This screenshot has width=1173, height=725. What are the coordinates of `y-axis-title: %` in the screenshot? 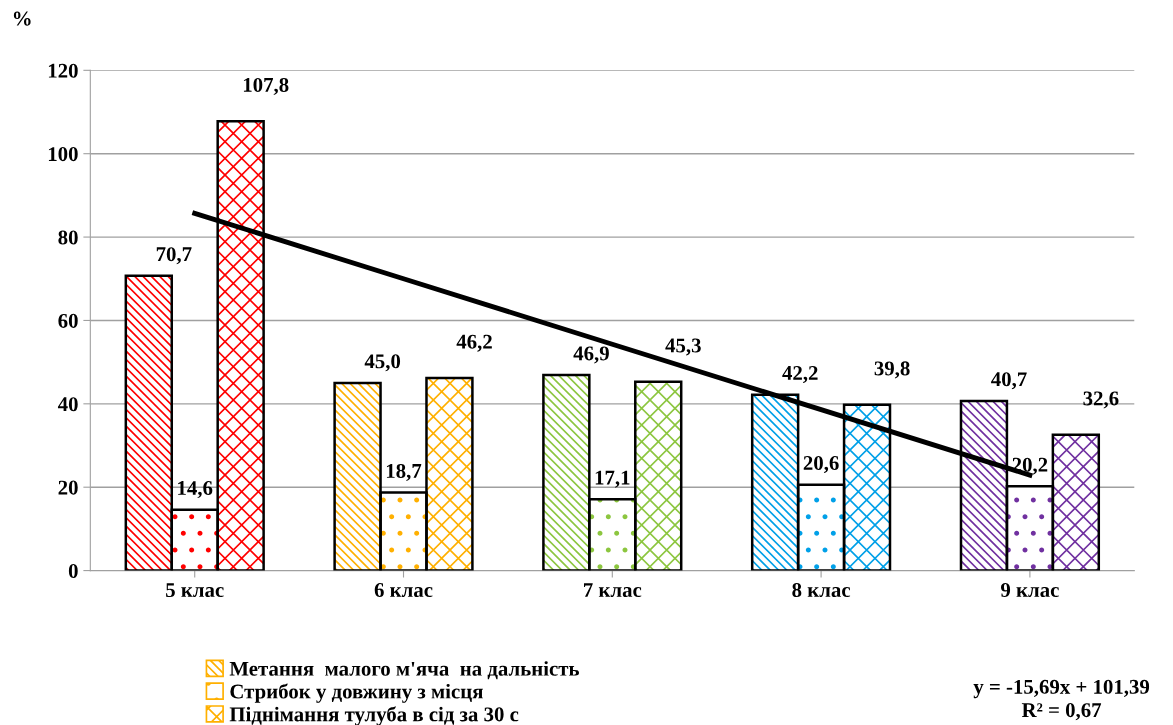 It's located at (22, 18).